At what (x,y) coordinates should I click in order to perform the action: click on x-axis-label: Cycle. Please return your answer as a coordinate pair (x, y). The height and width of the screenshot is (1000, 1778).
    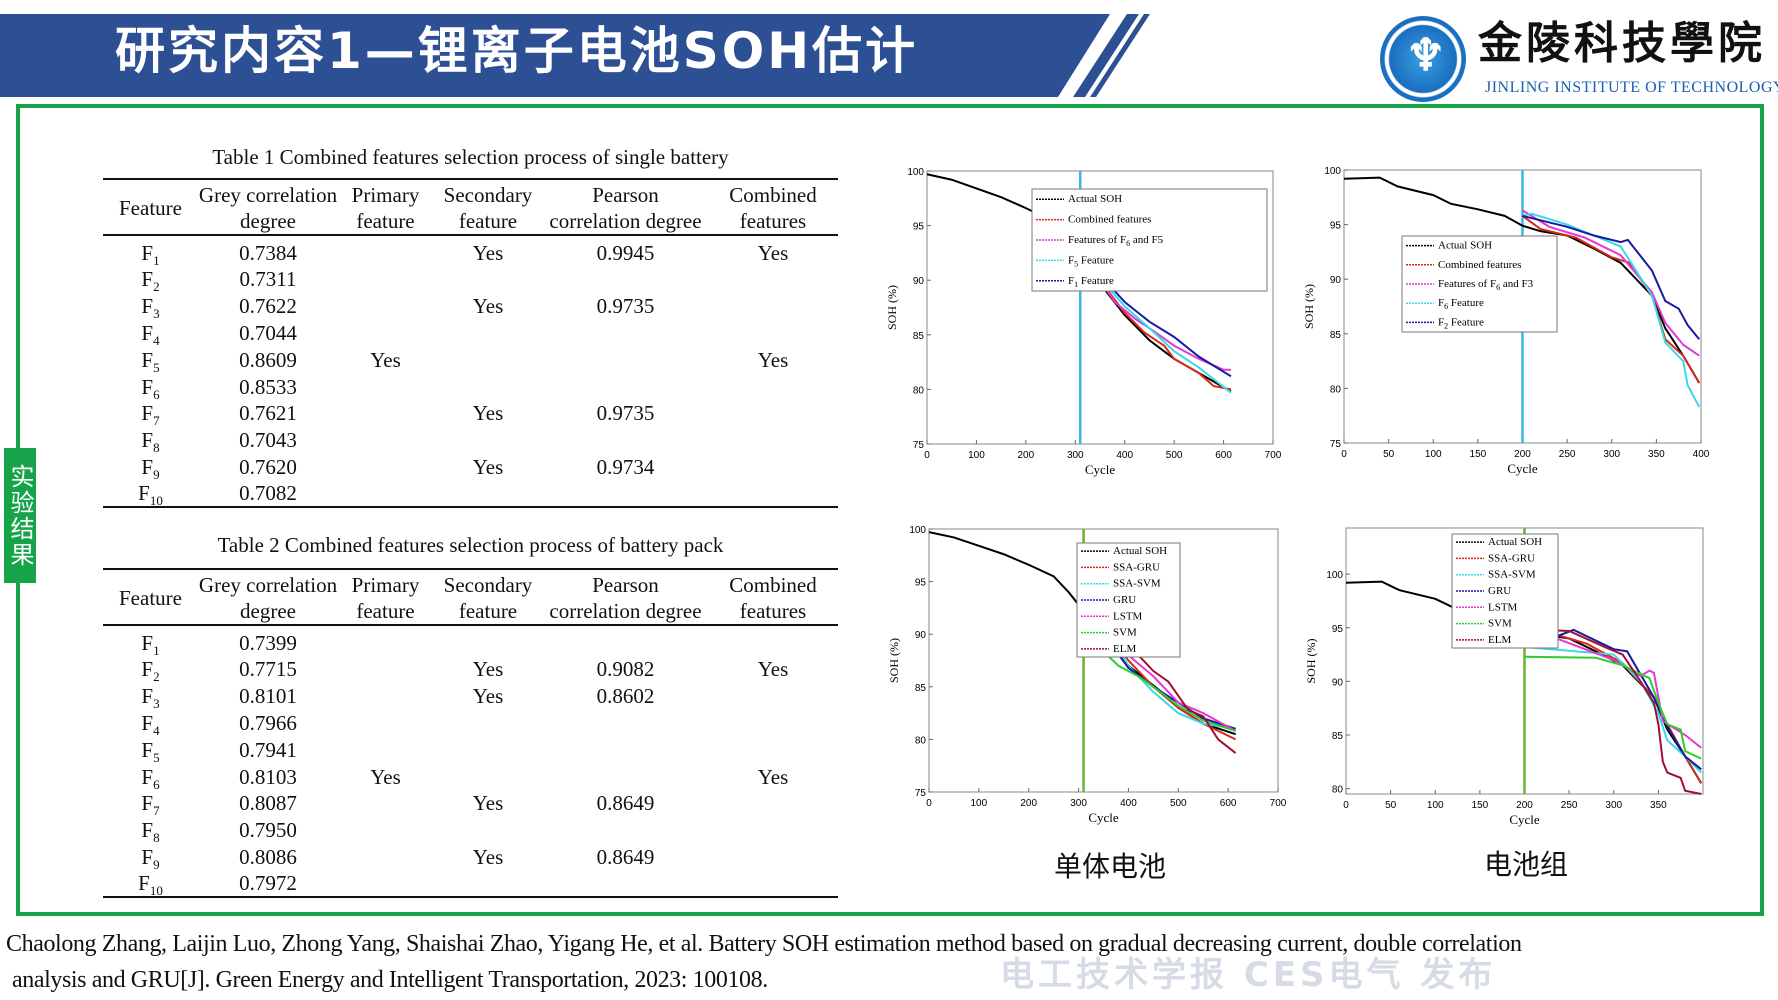
    Looking at the image, I should click on (1522, 468).